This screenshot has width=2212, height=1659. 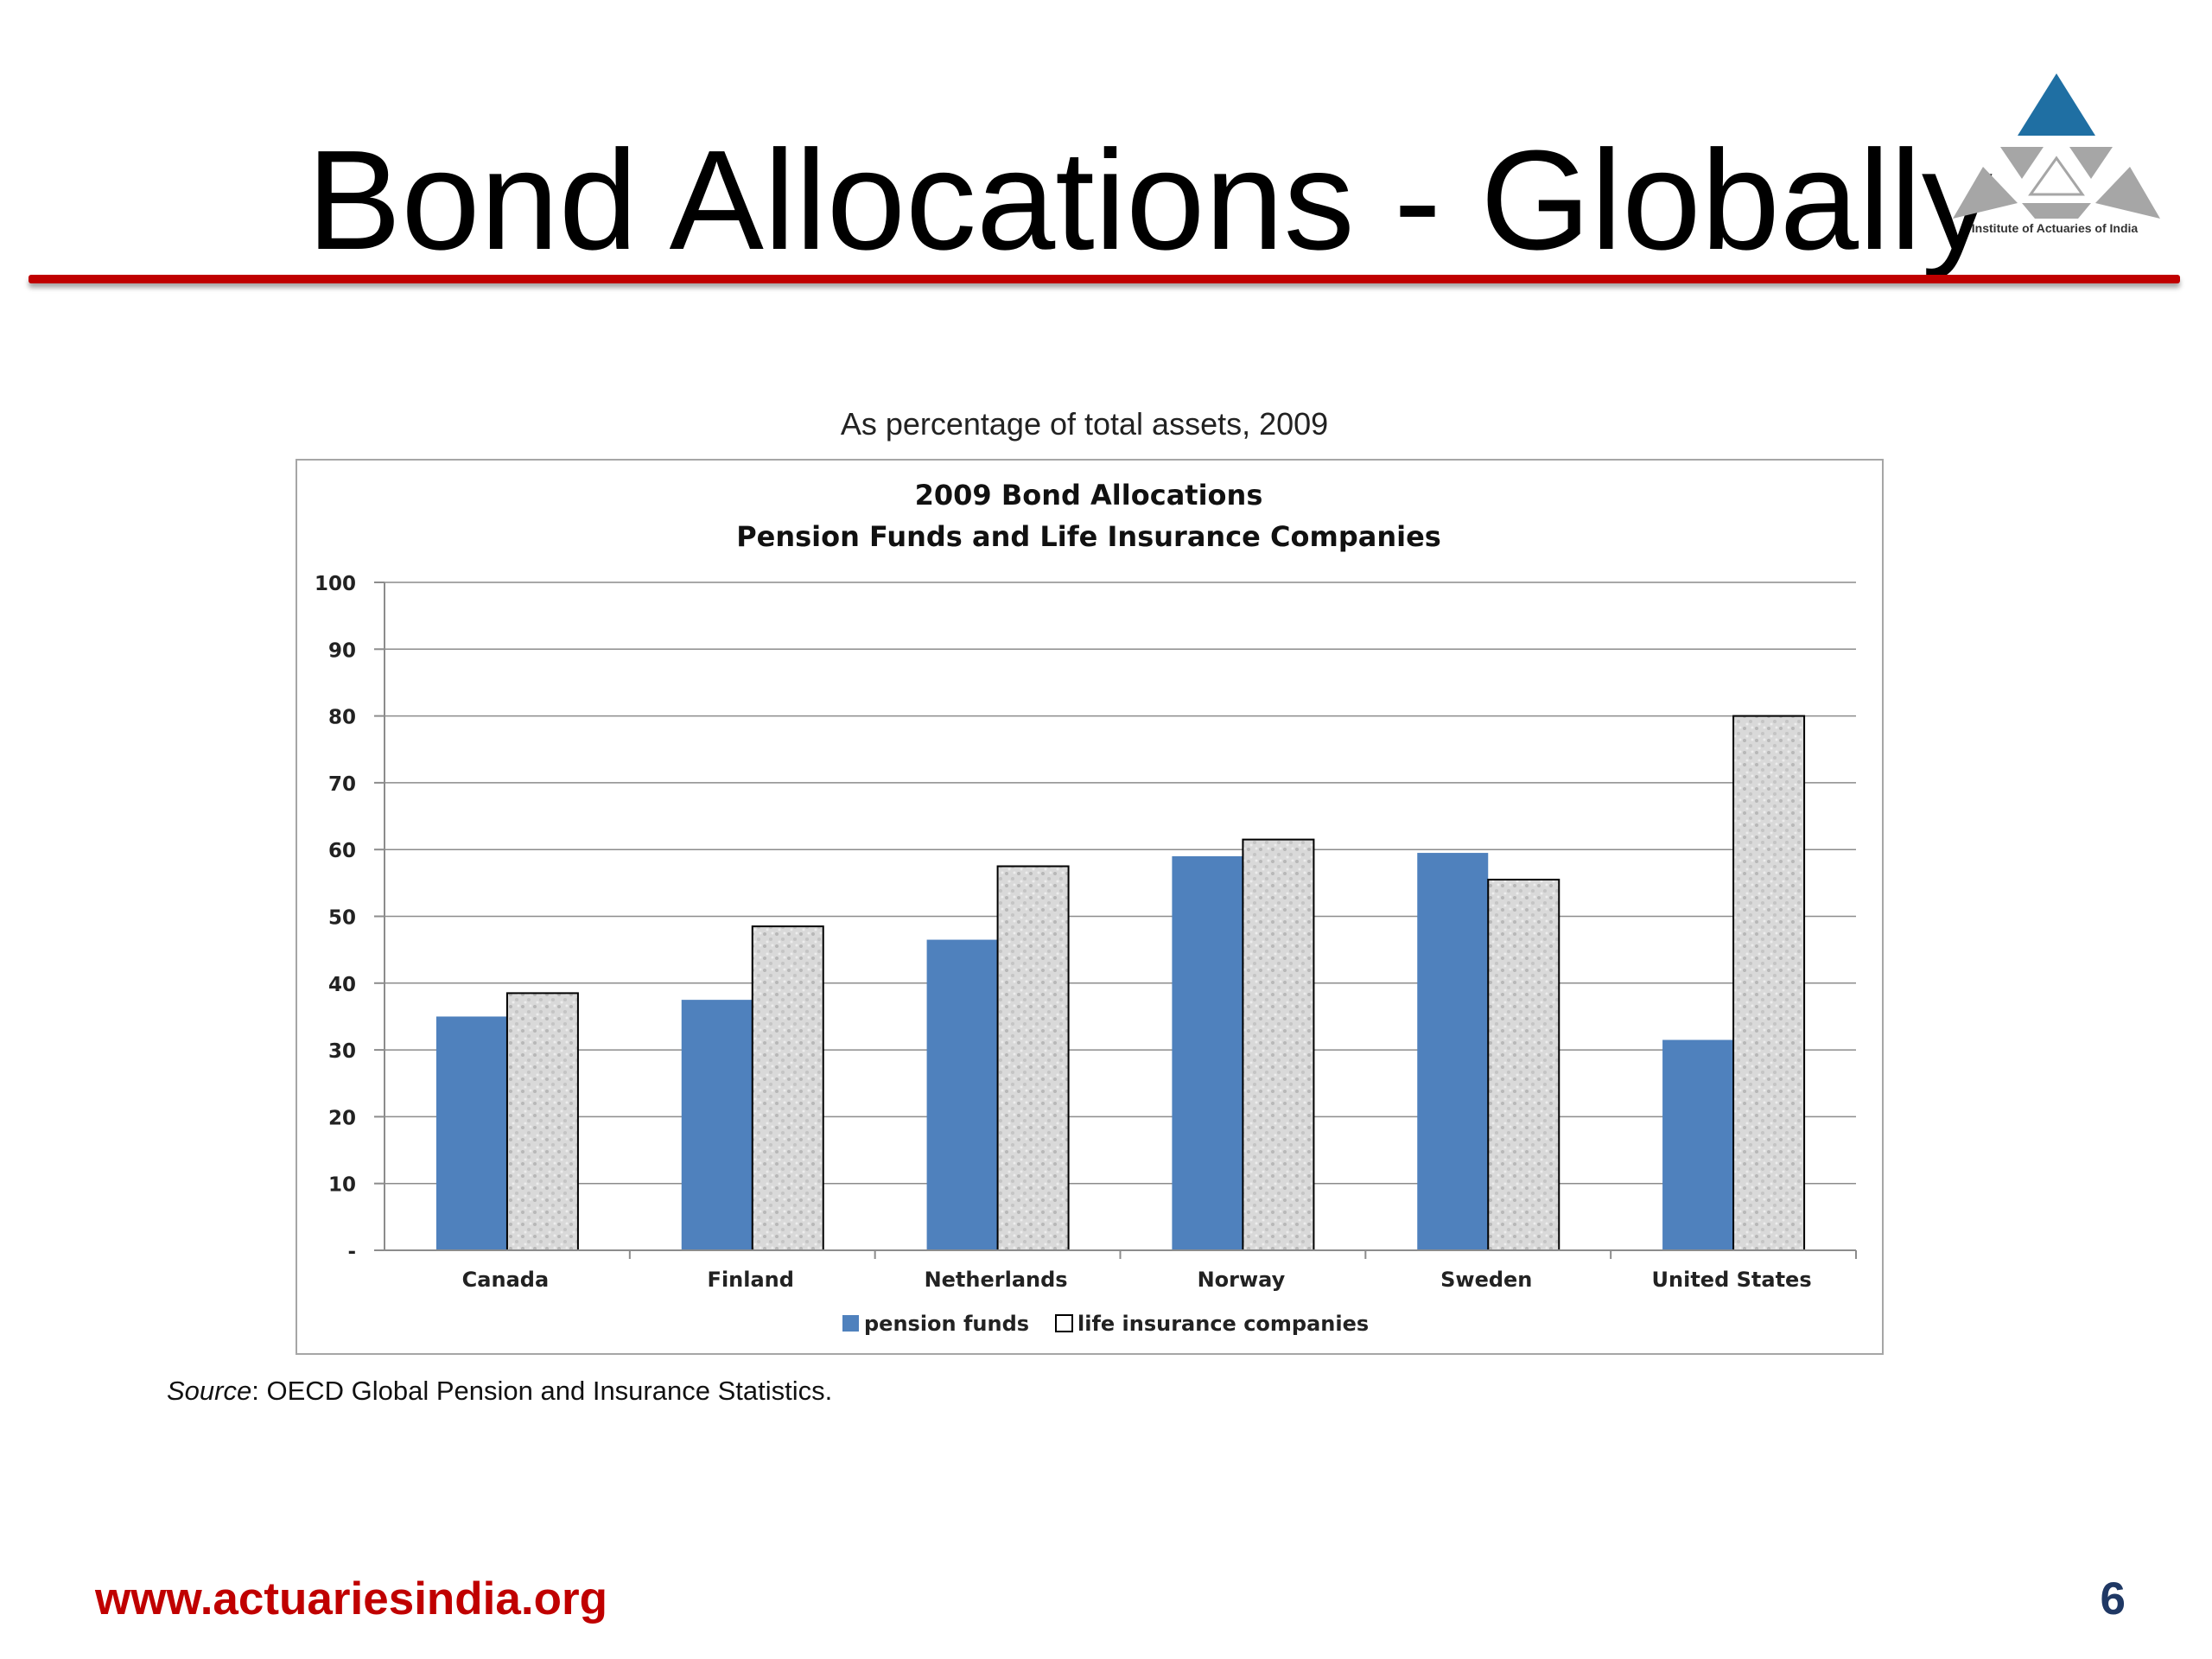 I want to click on y-tick-label: 20, so click(x=342, y=1118).